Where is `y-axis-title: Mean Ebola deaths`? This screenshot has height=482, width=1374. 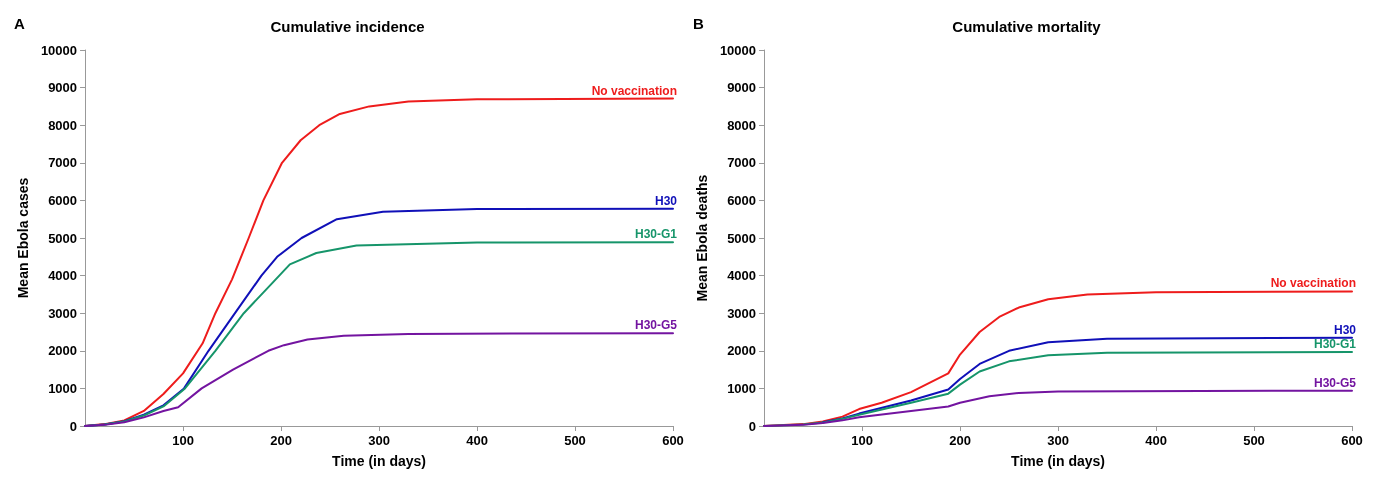 y-axis-title: Mean Ebola deaths is located at coordinates (702, 238).